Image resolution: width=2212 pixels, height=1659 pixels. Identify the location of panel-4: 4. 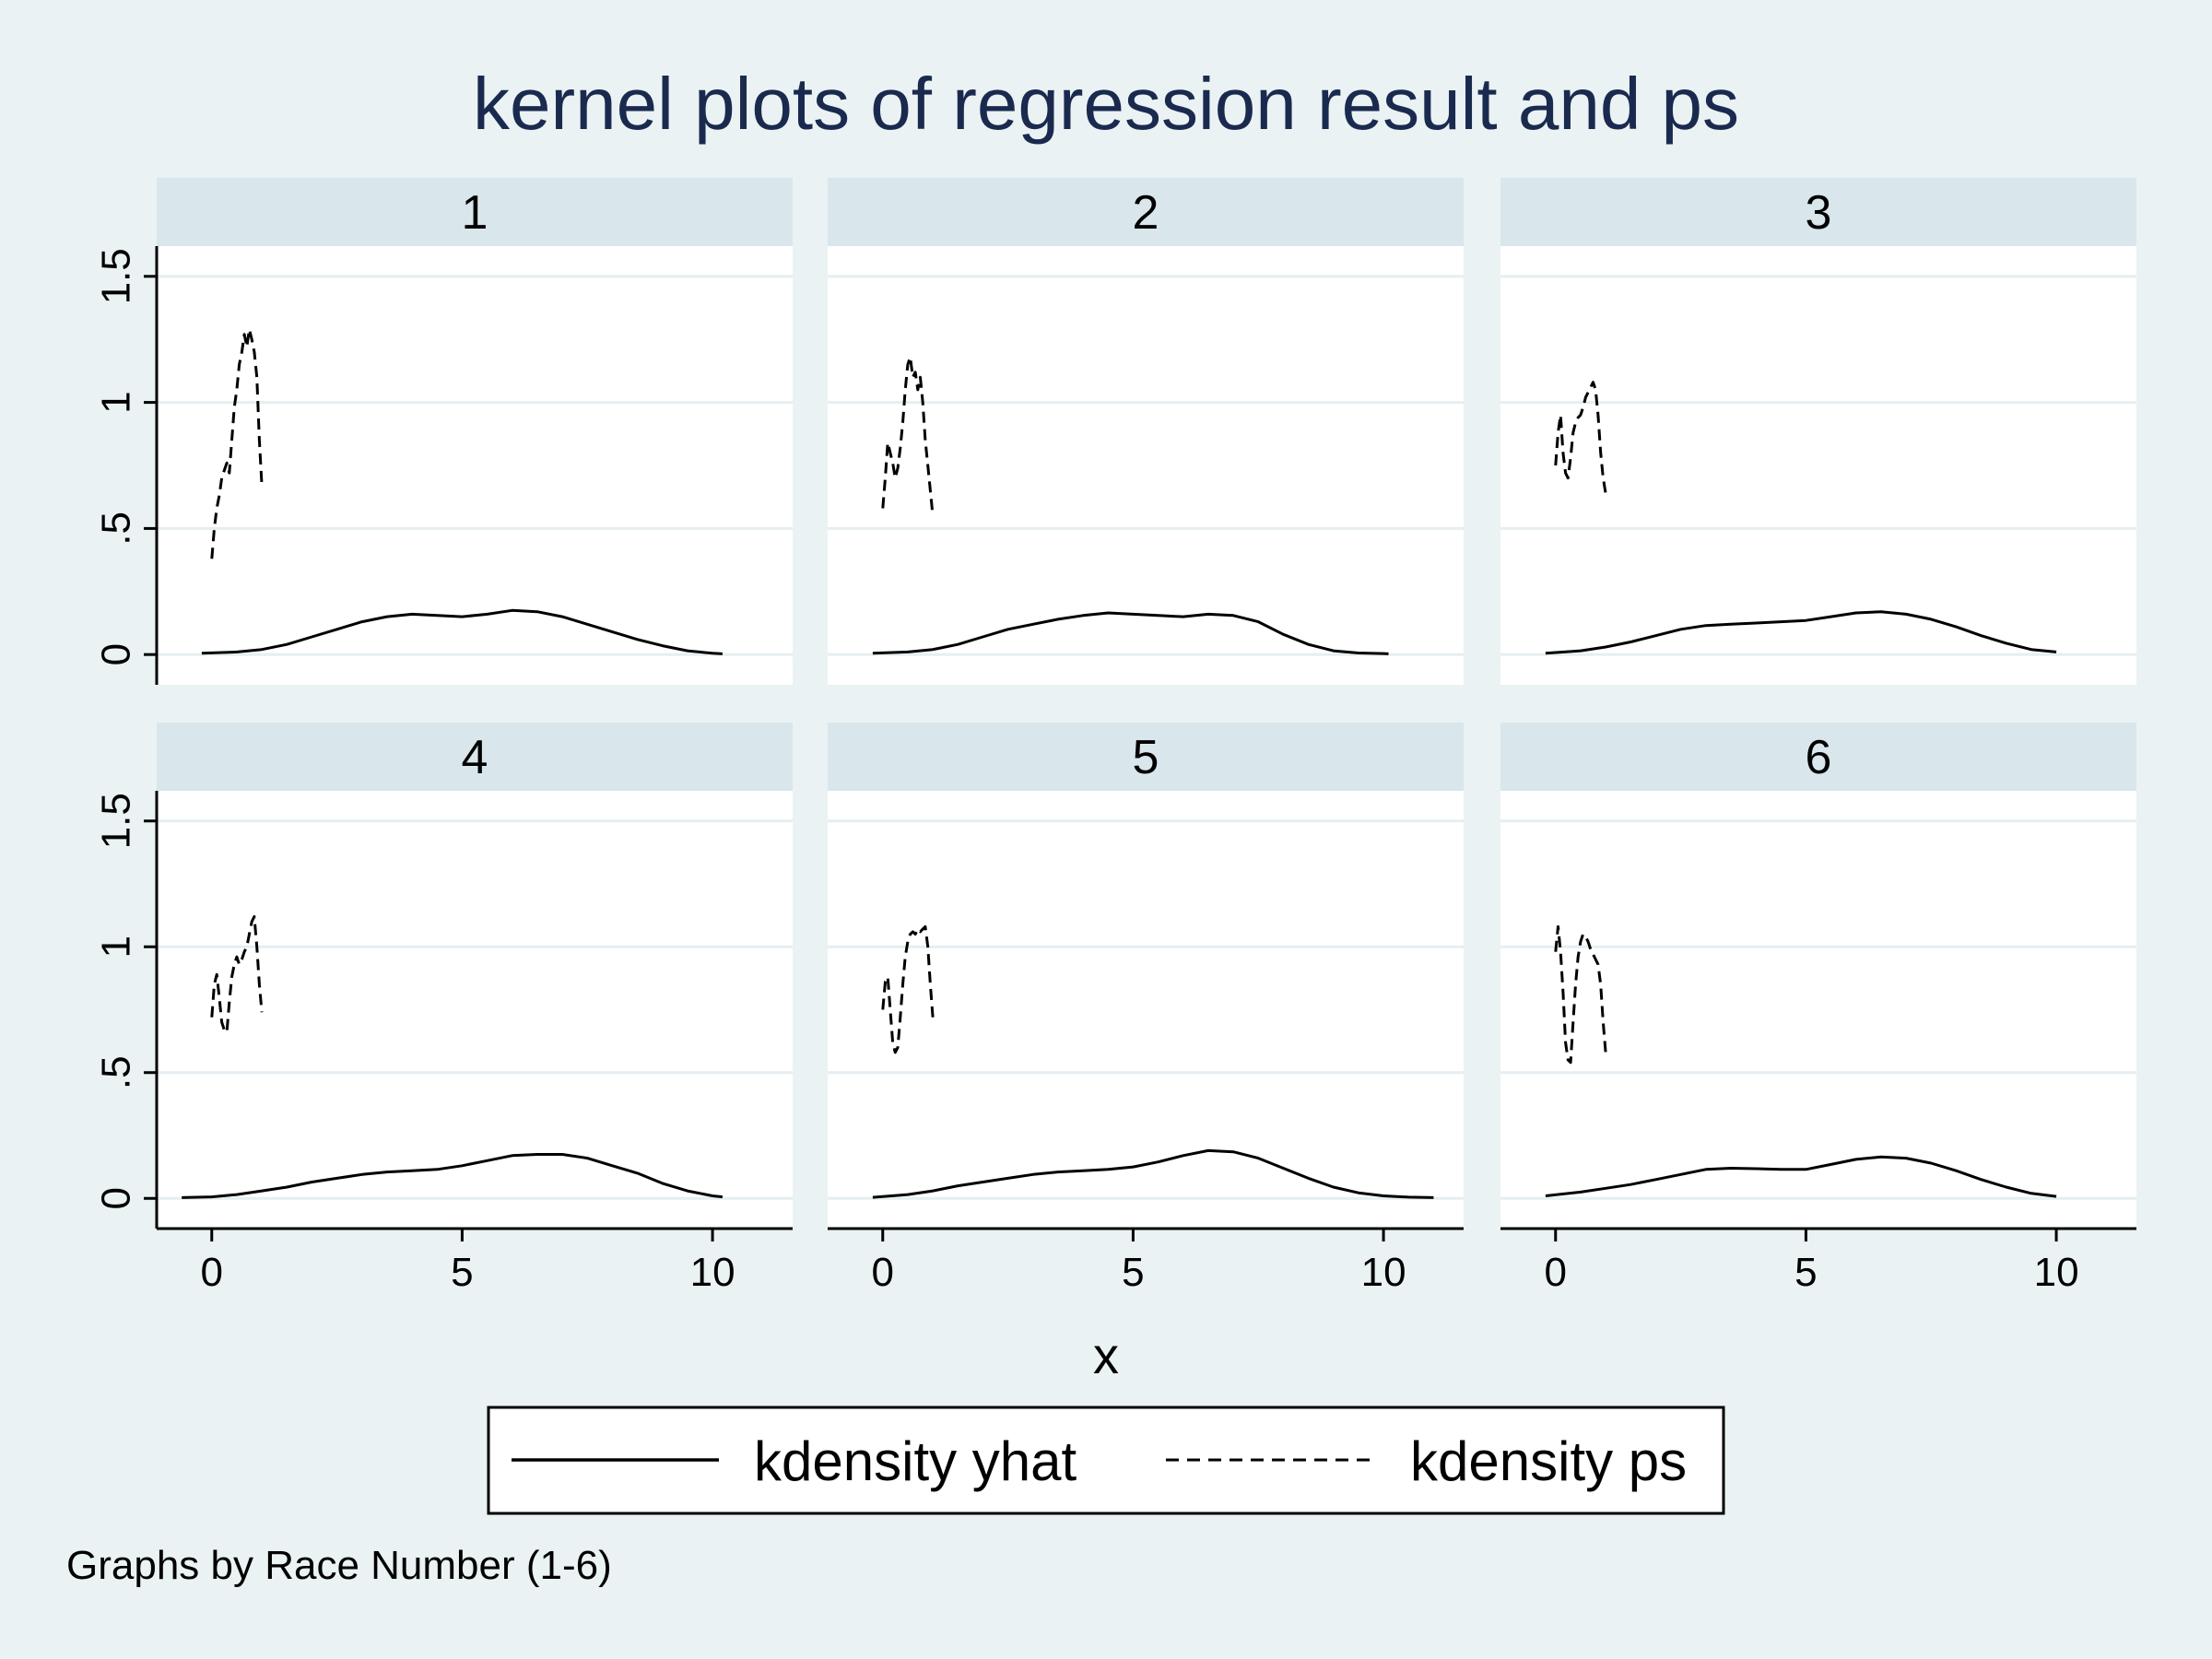
(475, 976).